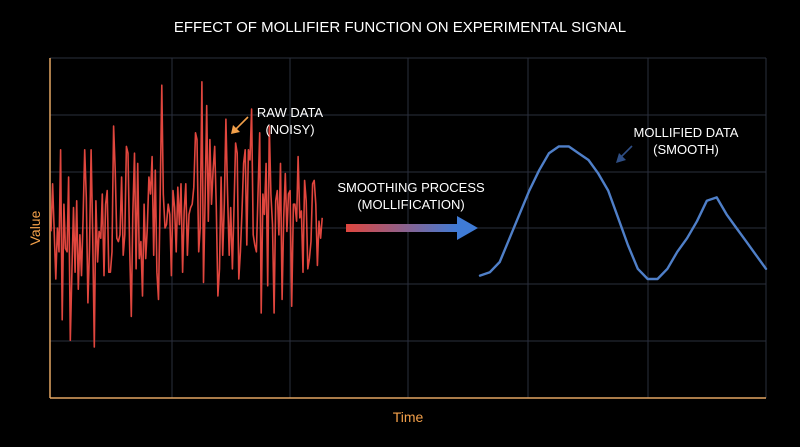 This screenshot has width=800, height=447. What do you see at coordinates (289, 129) in the screenshot?
I see `raw-data-label-line2: (NOISY)` at bounding box center [289, 129].